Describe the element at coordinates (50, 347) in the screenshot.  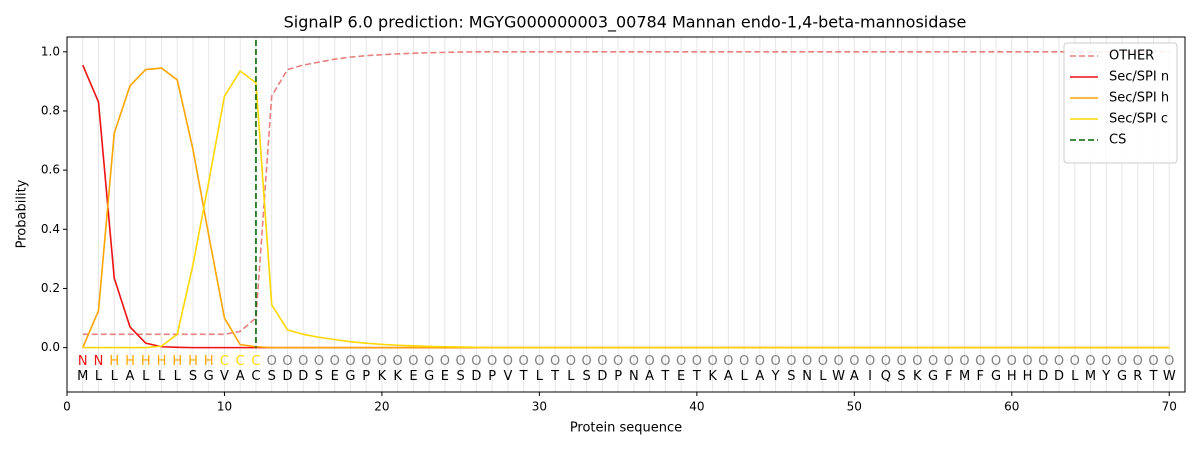
I see `y-tick-label: 0.0` at that location.